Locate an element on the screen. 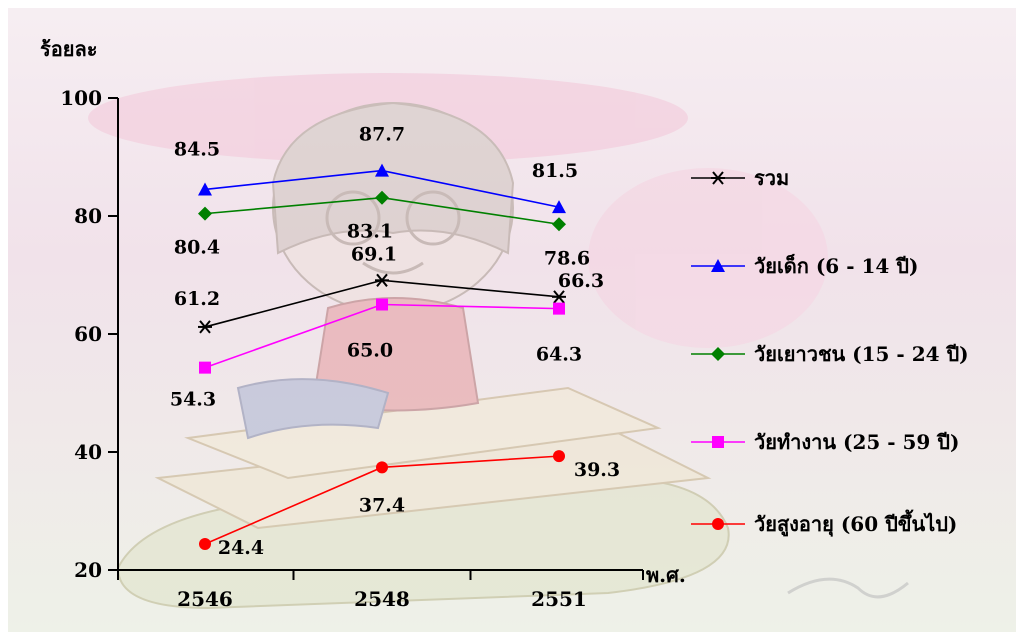 Image resolution: width=1026 pixels, height=641 pixels. legend-label: วัยทำงาน (25 - 59 ปี) is located at coordinates (856, 442).